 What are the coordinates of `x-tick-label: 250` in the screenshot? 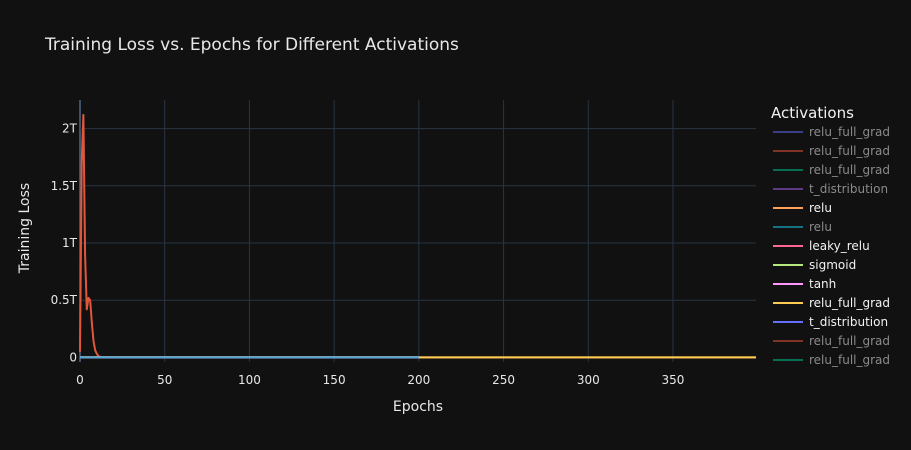 It's located at (503, 380).